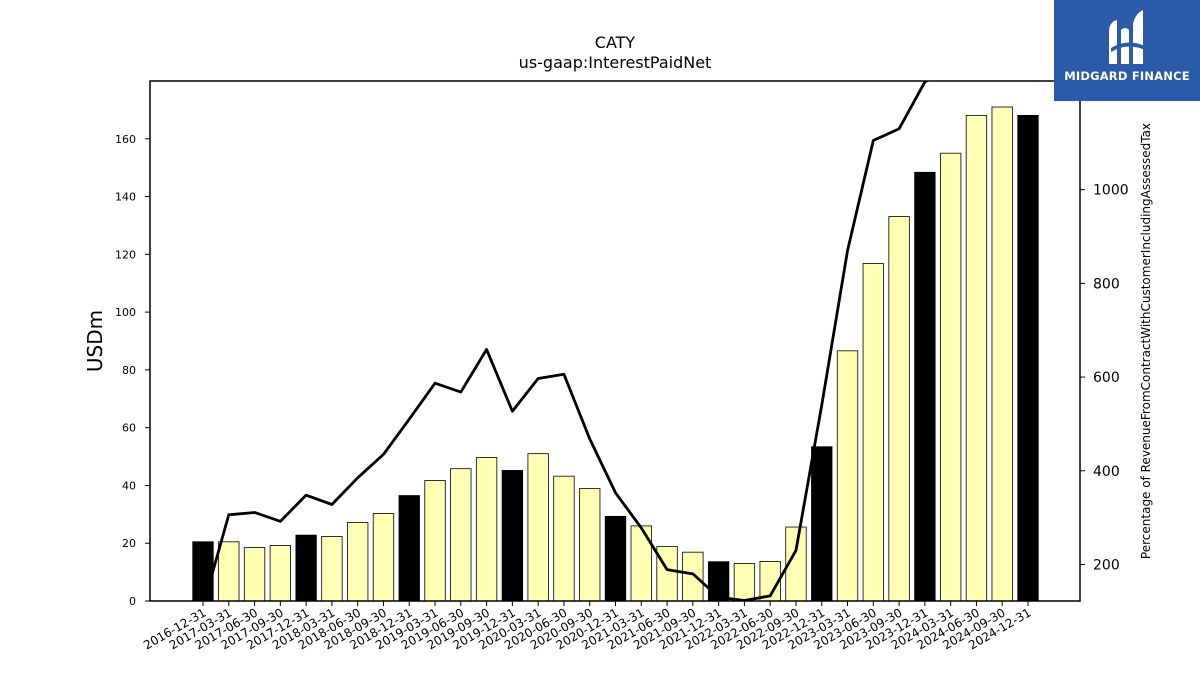 This screenshot has width=1200, height=675. I want to click on y2-ticks: 200 400 600 800 1000, so click(1104, 378).